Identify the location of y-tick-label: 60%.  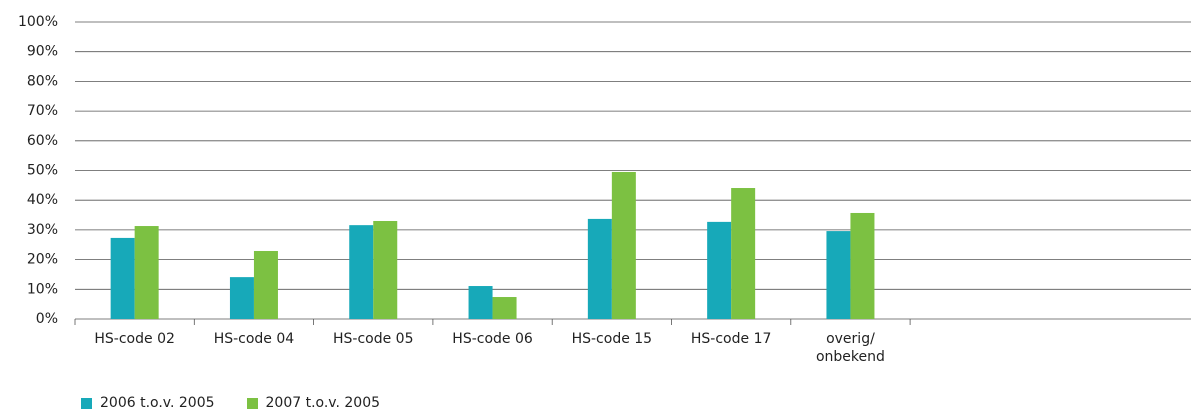
(42, 141).